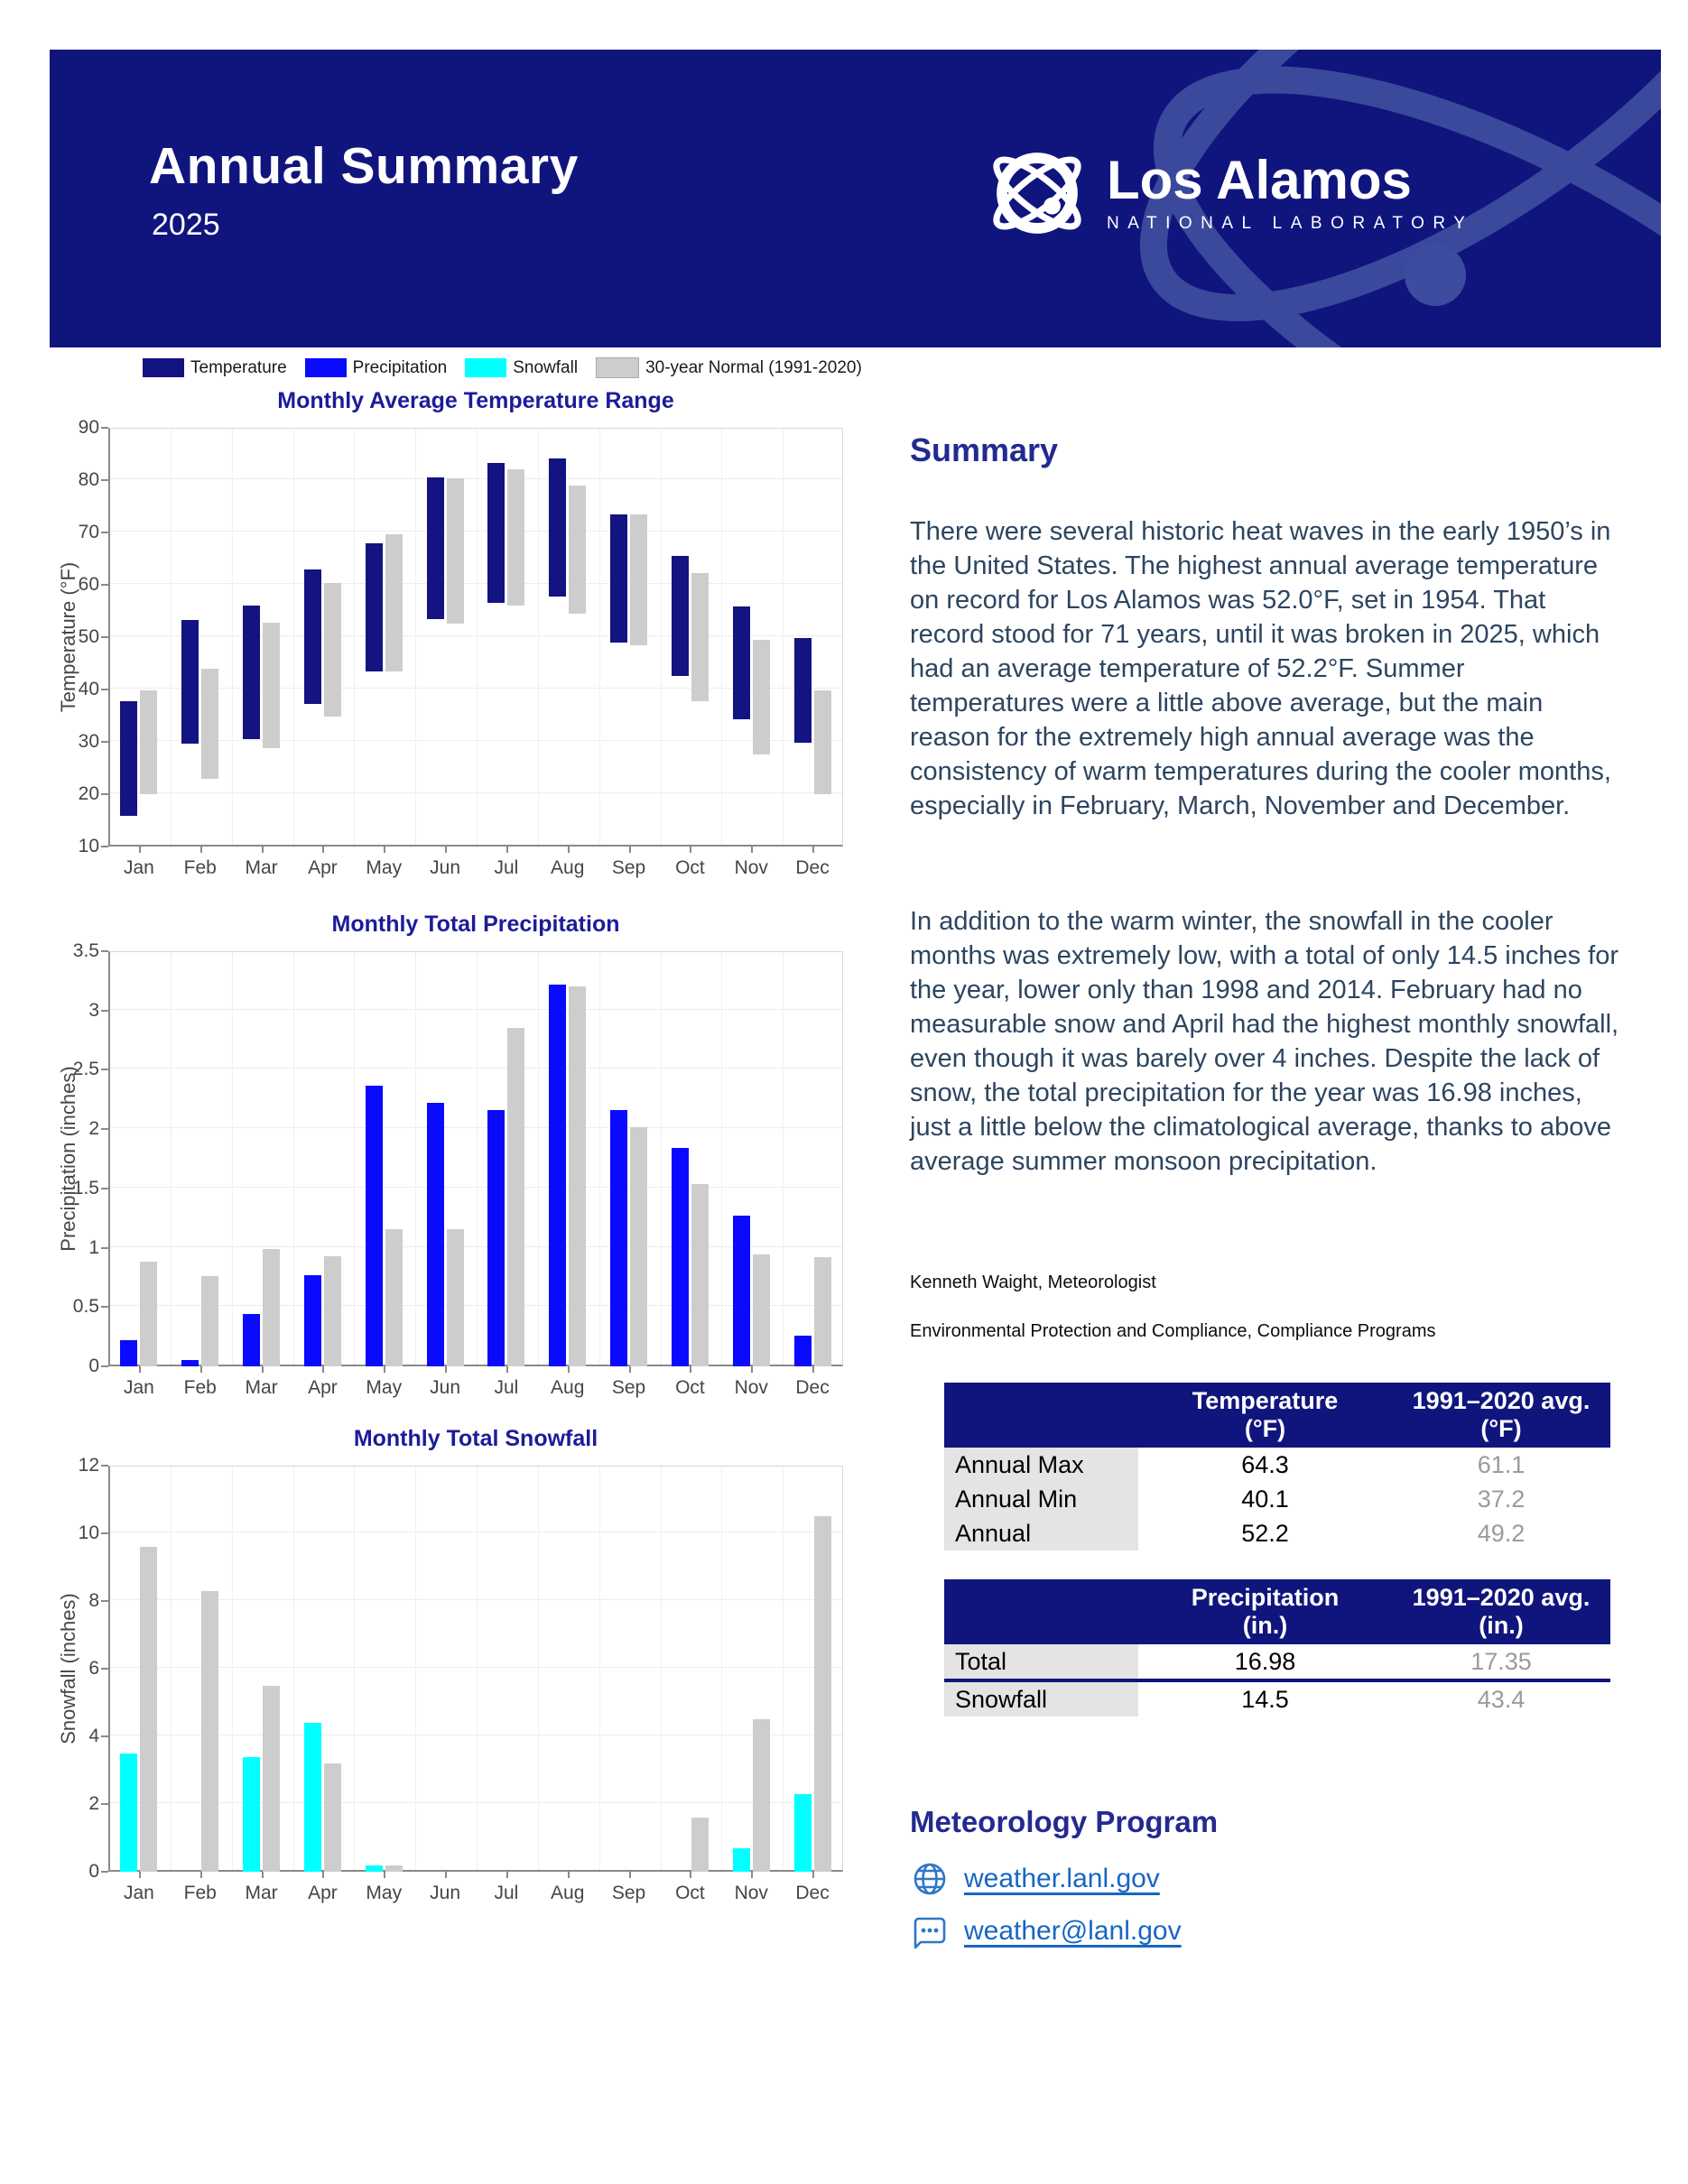  Describe the element at coordinates (813, 1893) in the screenshot. I see `x-tick-label: Dec` at that location.